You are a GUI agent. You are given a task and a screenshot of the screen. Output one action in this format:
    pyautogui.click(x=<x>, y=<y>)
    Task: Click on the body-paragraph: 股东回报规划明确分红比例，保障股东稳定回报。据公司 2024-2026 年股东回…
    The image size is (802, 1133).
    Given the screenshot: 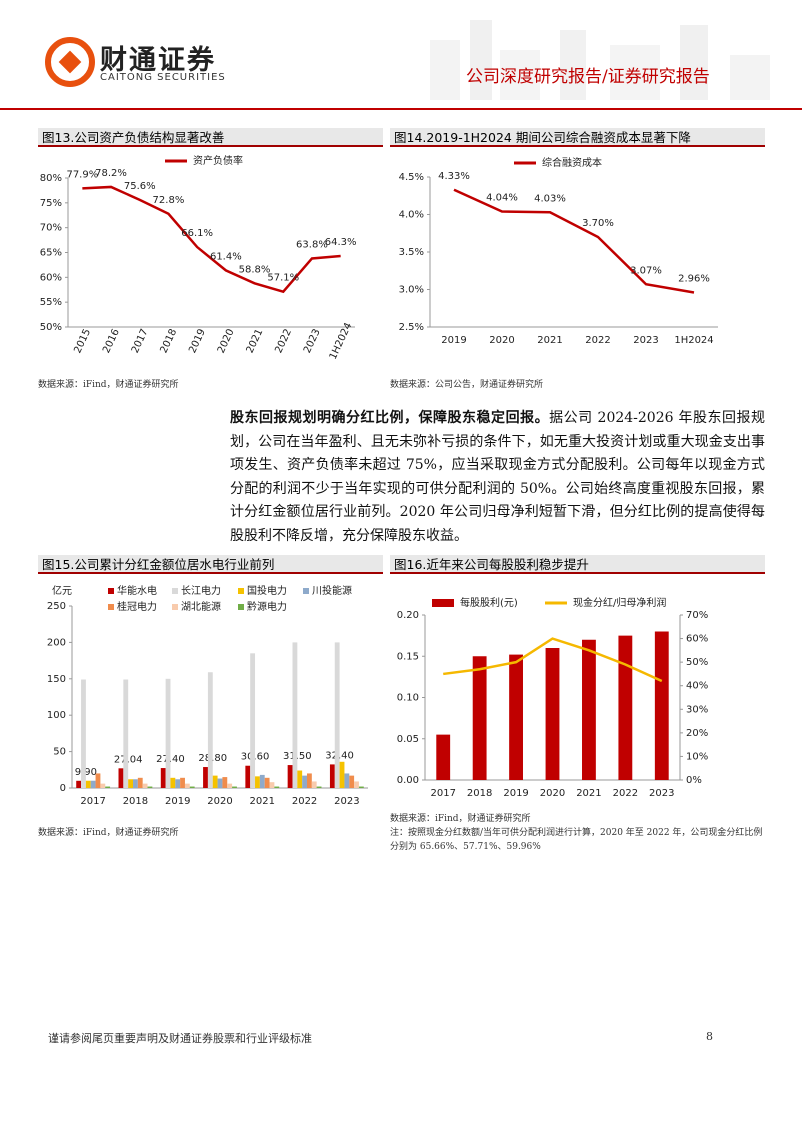 What is the action you would take?
    pyautogui.click(x=497, y=477)
    